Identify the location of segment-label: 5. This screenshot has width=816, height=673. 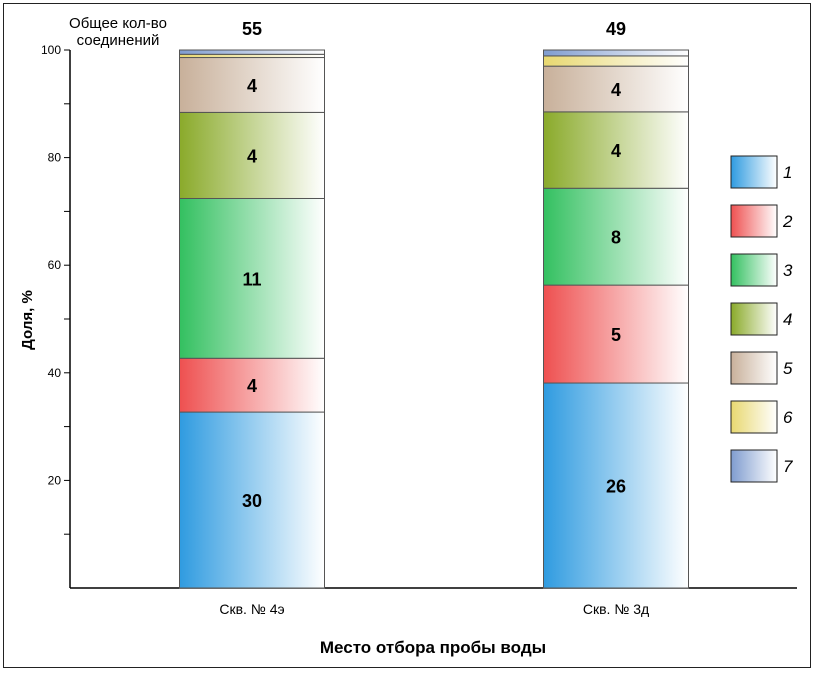
(616, 335).